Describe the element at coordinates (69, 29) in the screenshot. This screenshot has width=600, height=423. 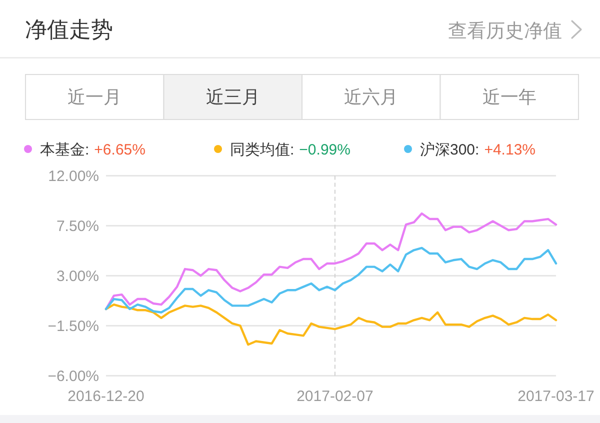
I see `chart-title: 净值走势` at that location.